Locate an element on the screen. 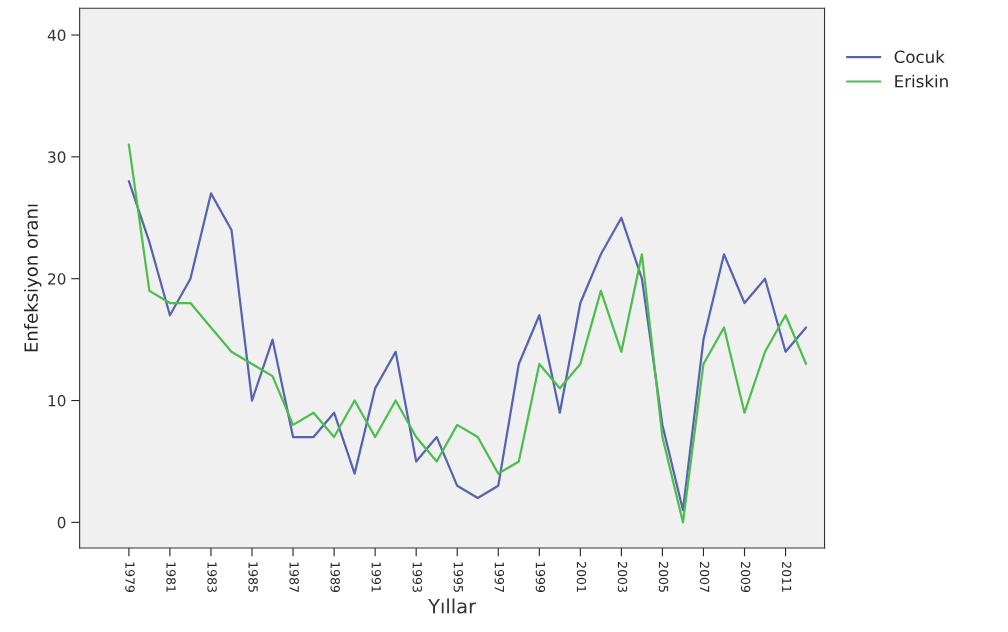 This screenshot has height=632, width=1008. x-tick-label: 1985 is located at coordinates (253, 577).